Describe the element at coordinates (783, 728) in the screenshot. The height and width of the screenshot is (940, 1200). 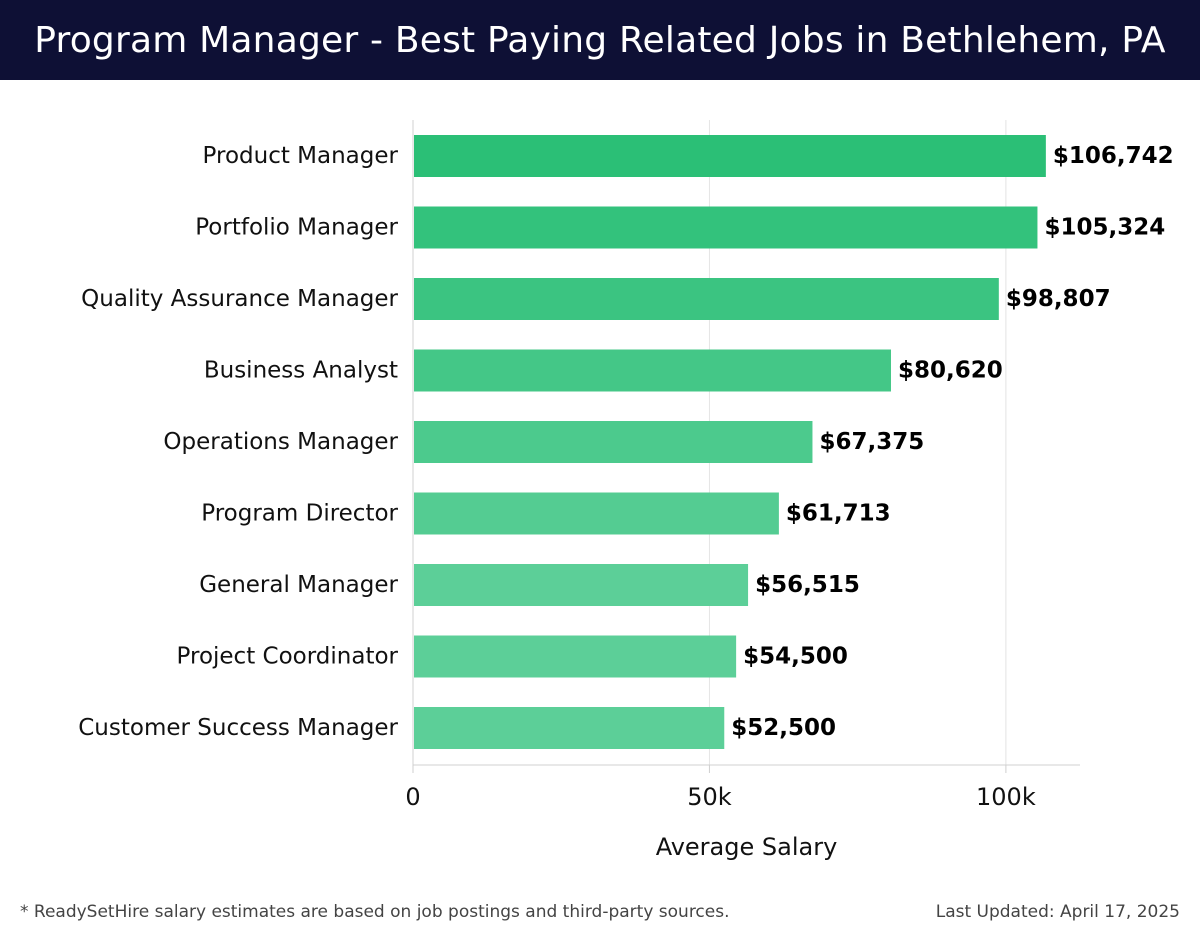
I see `value-label-8: $52,500` at that location.